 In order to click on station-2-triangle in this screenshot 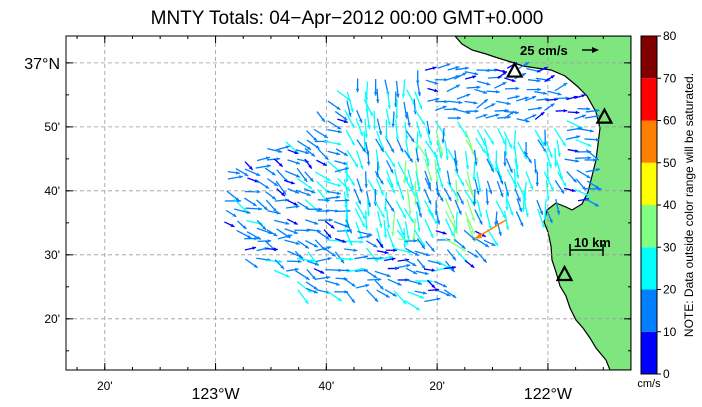, I will do `click(604, 115)`.